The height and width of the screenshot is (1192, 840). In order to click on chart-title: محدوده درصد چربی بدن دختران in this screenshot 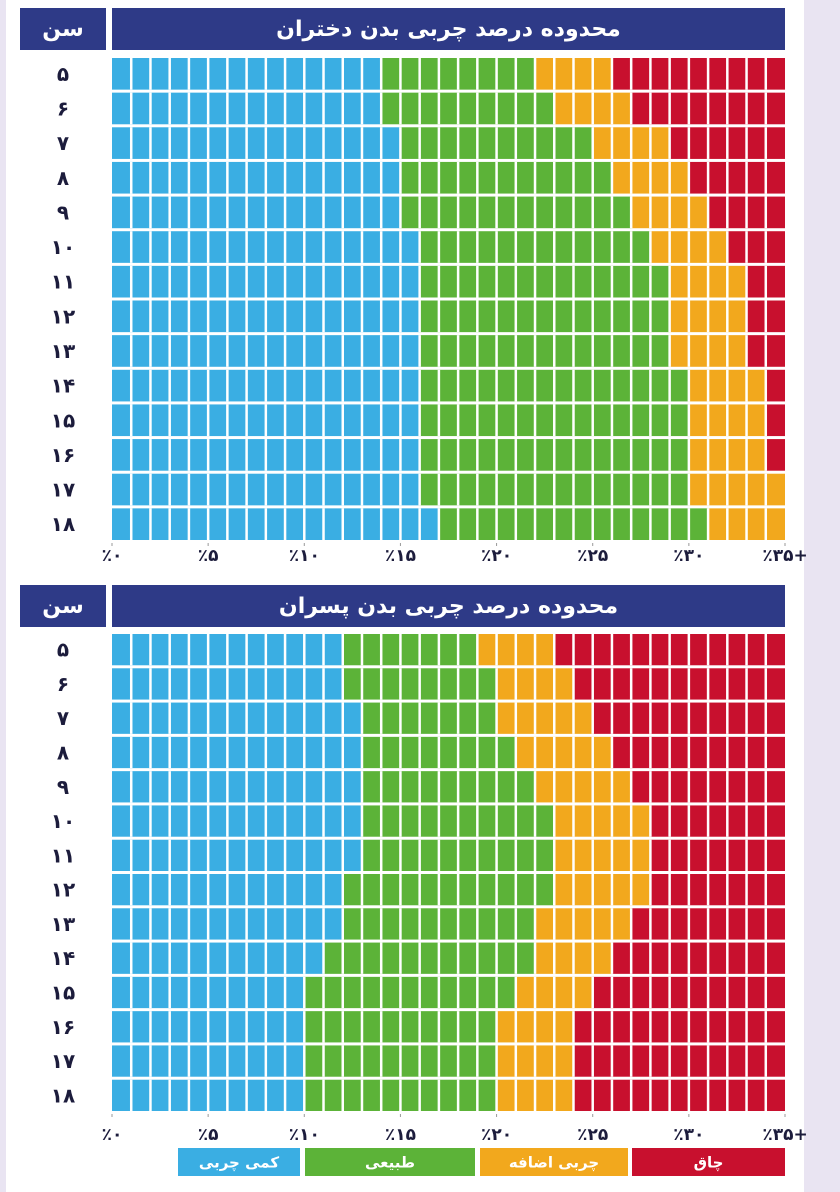, I will do `click(448, 29)`.